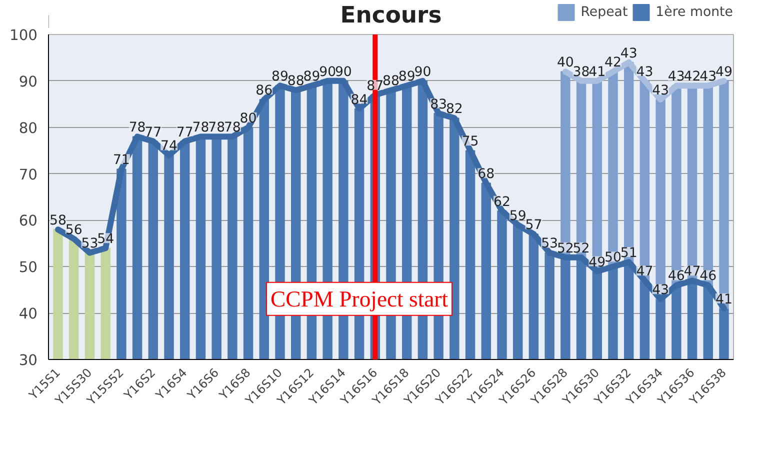 The image size is (759, 458). I want to click on data-label: 84, so click(359, 100).